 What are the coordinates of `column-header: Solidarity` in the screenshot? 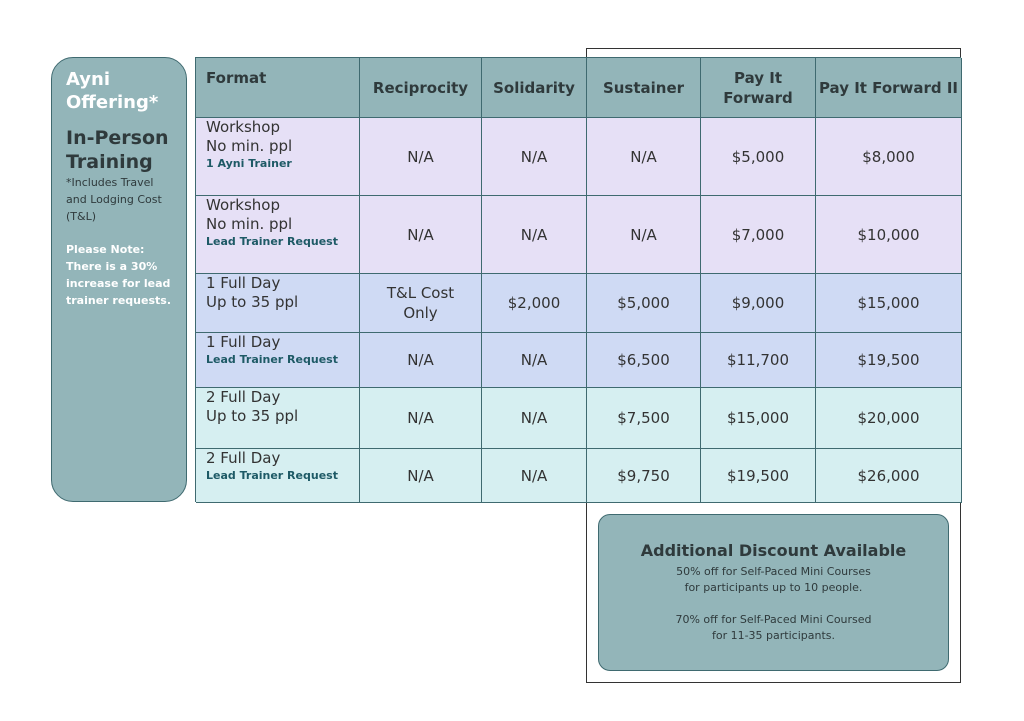 It's located at (534, 88).